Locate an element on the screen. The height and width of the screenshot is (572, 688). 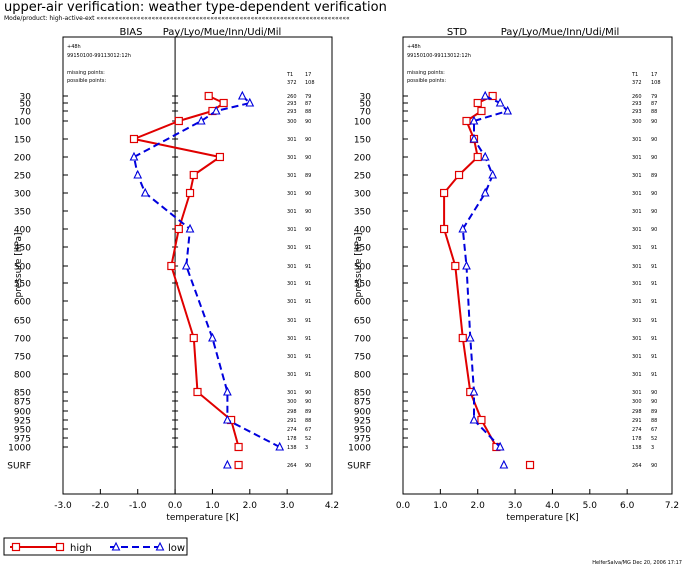
y-tick-label: 550 is located at coordinates (22, 285).